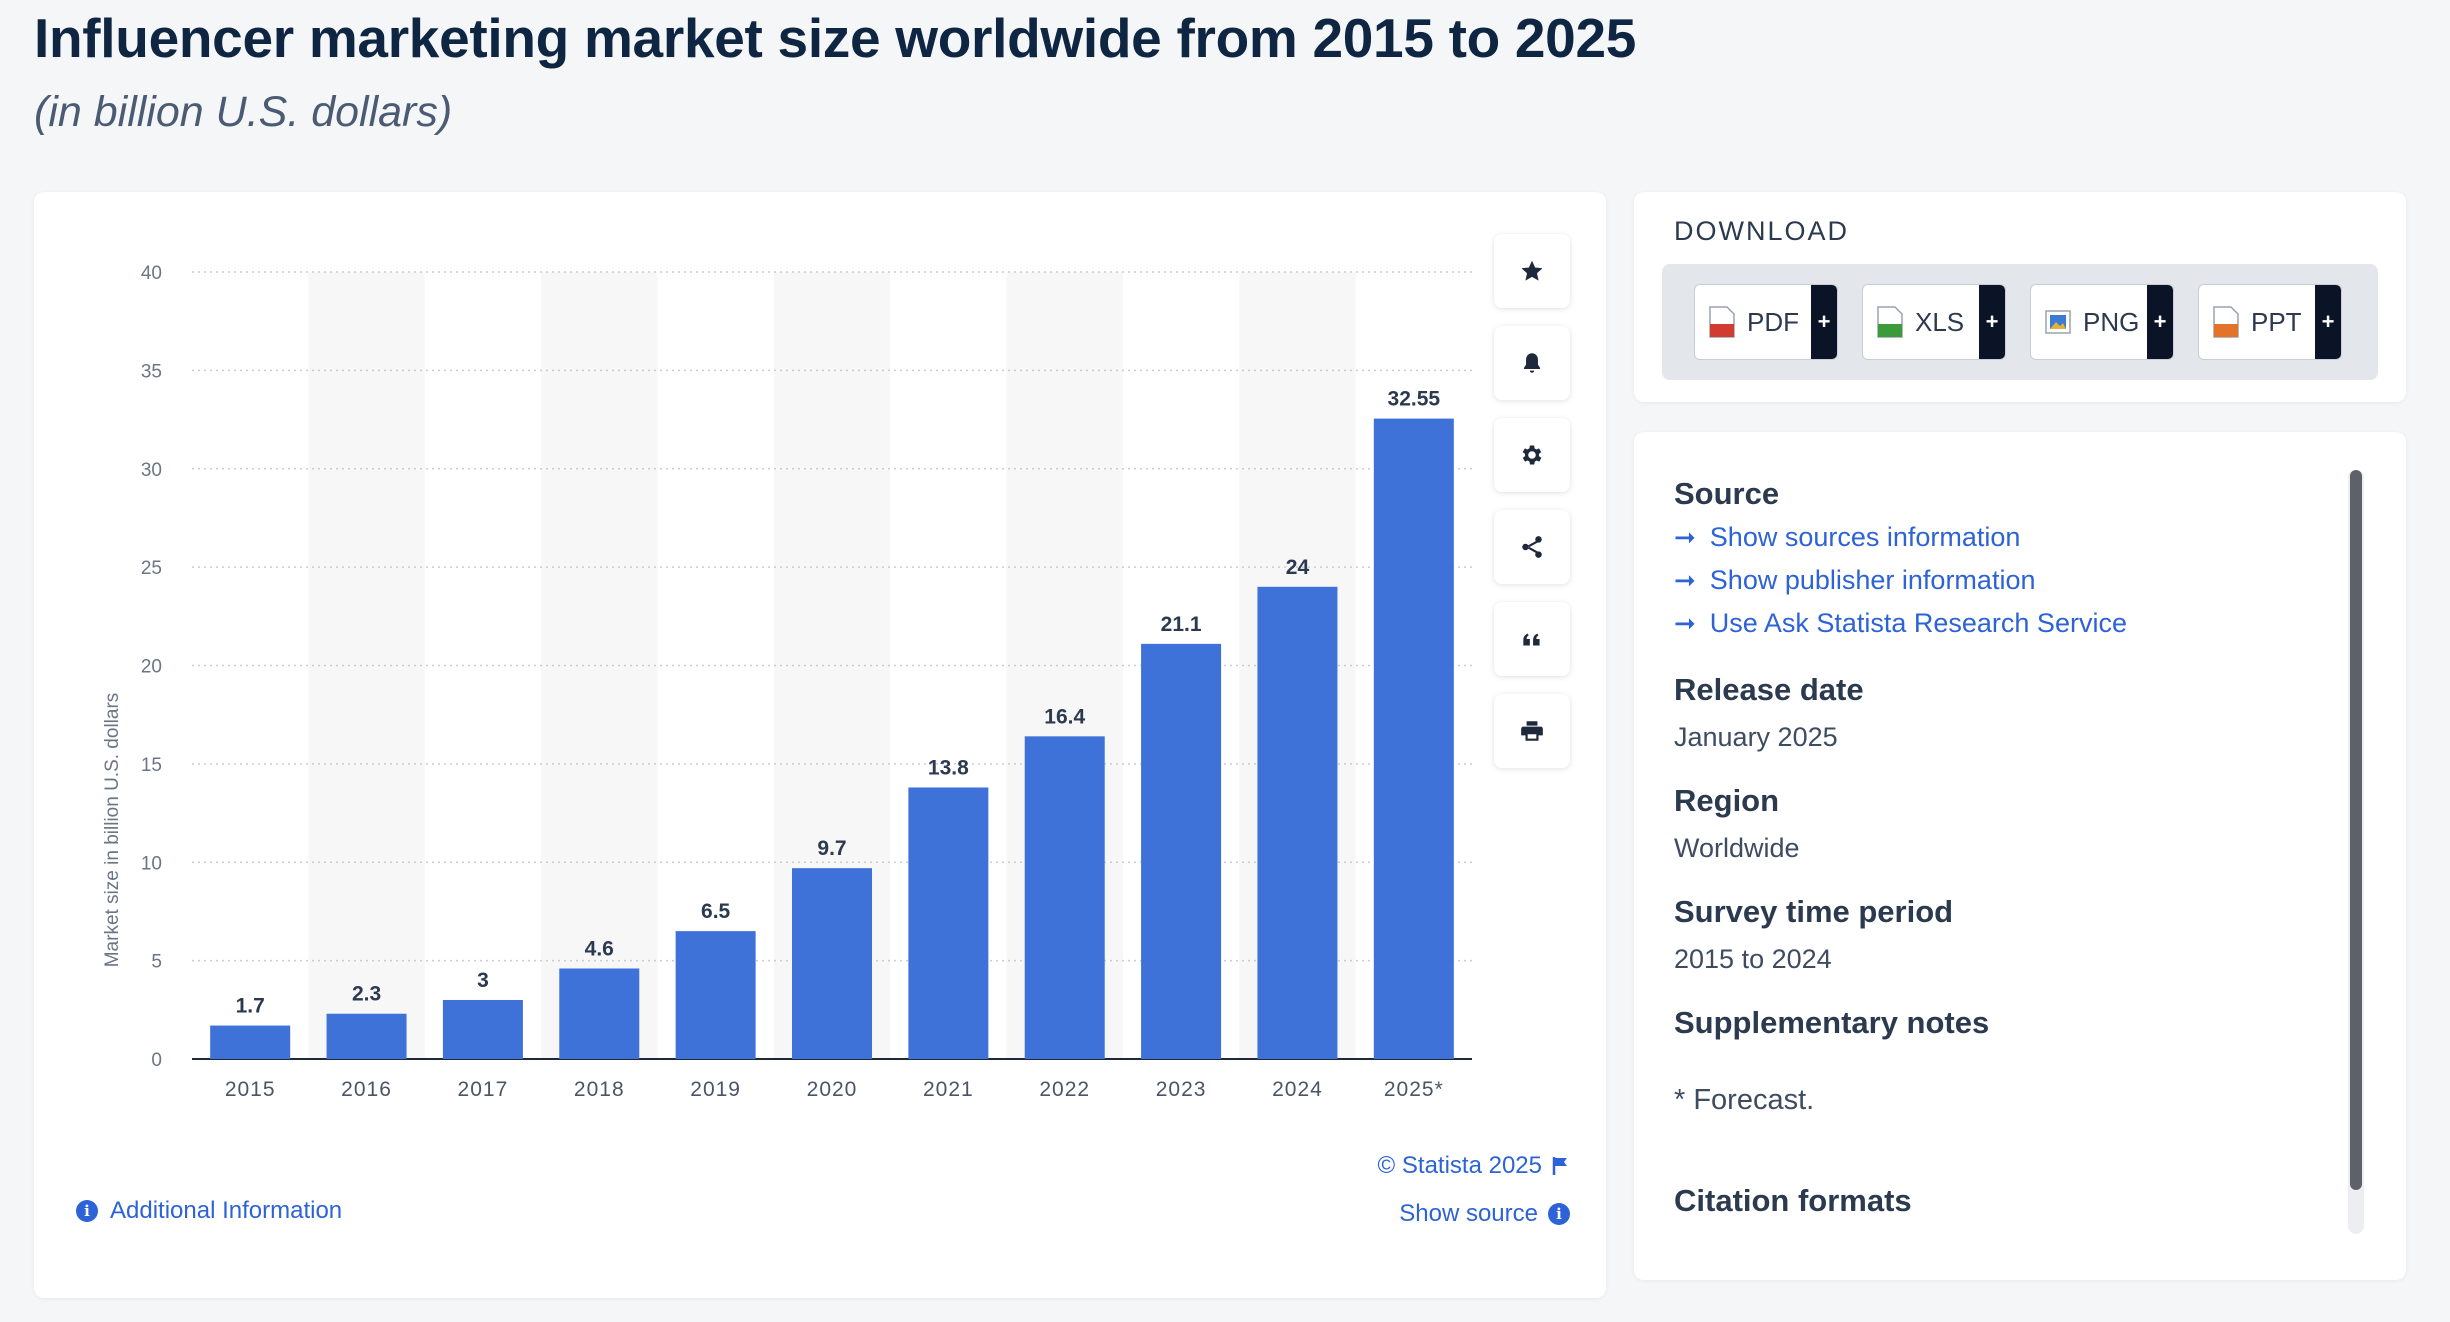 This screenshot has width=2450, height=1322. Describe the element at coordinates (366, 994) in the screenshot. I see `data-label: 2.3` at that location.